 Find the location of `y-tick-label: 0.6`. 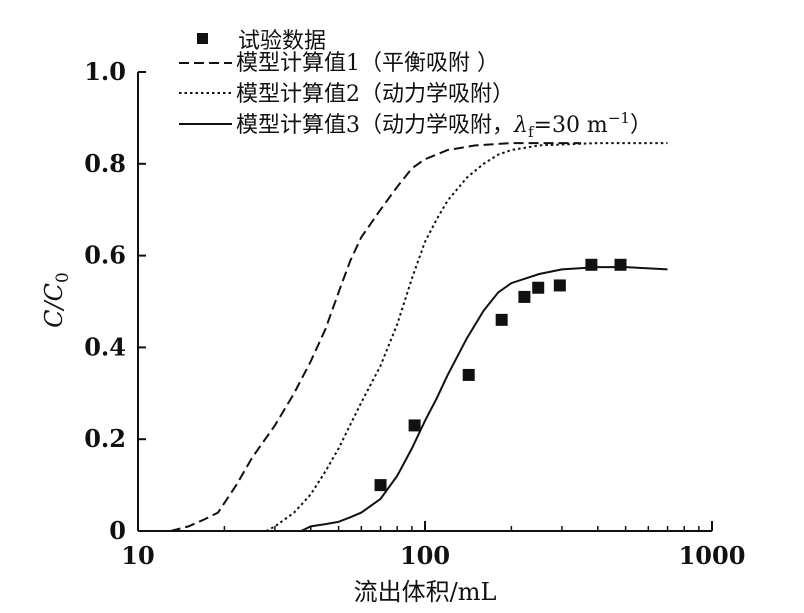

y-tick-label: 0.6 is located at coordinates (105, 255).